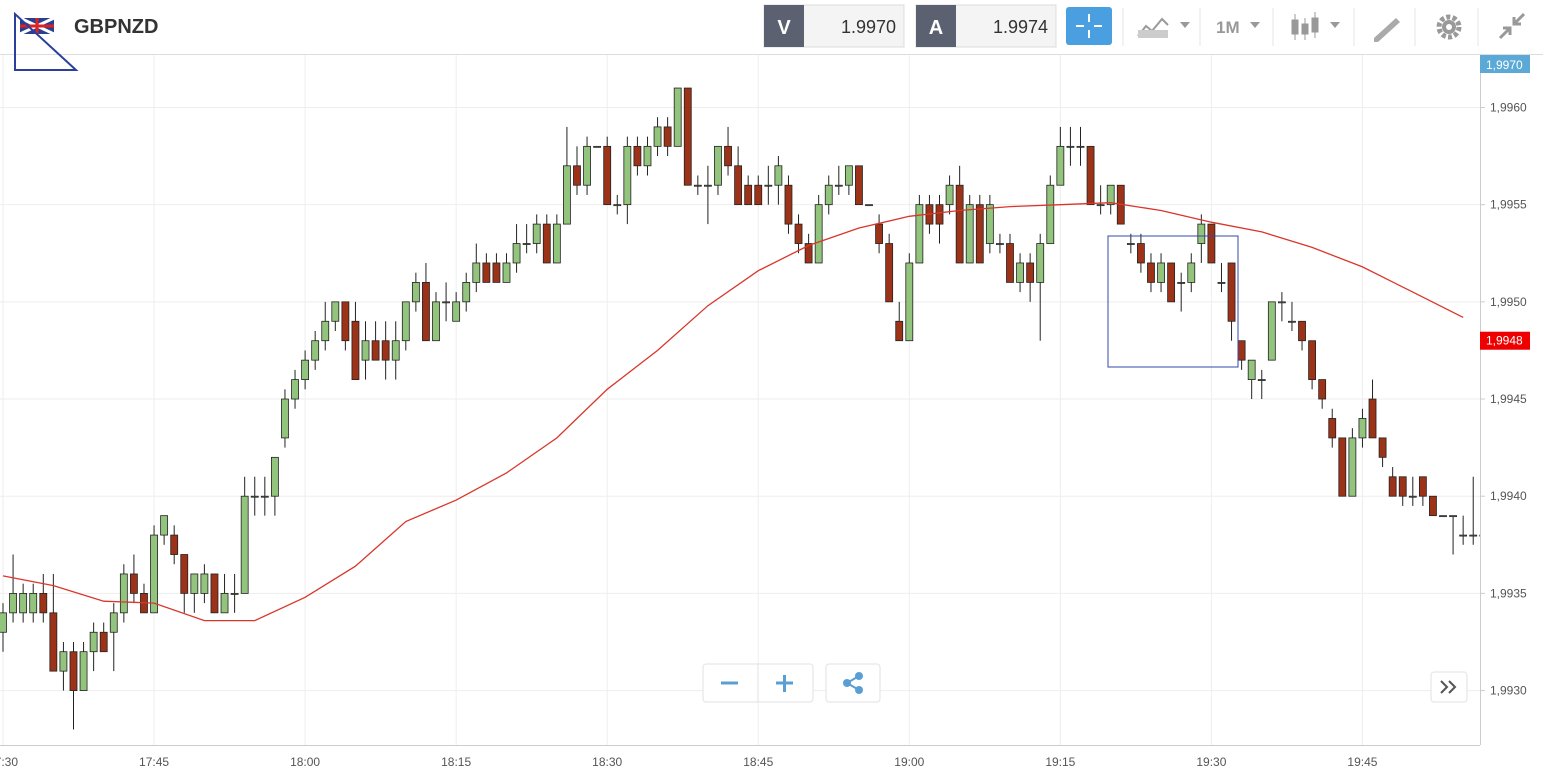 The width and height of the screenshot is (1543, 782). Describe the element at coordinates (853, 683) in the screenshot. I see `share-button` at that location.